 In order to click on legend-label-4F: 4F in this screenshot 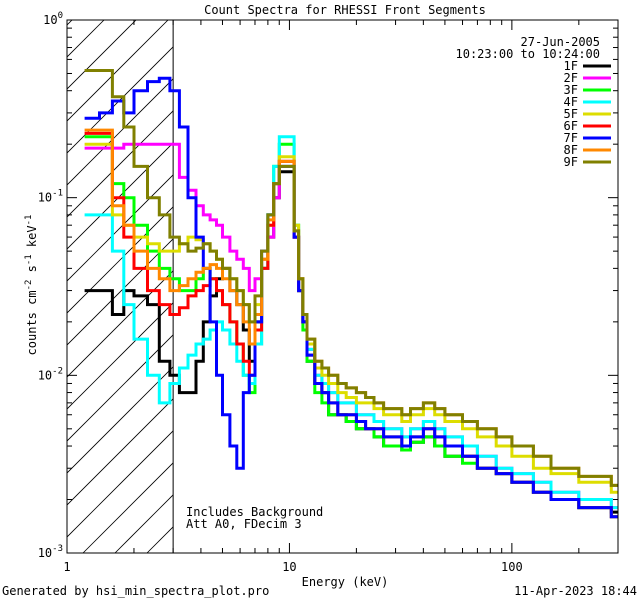, I will do `click(571, 102)`.